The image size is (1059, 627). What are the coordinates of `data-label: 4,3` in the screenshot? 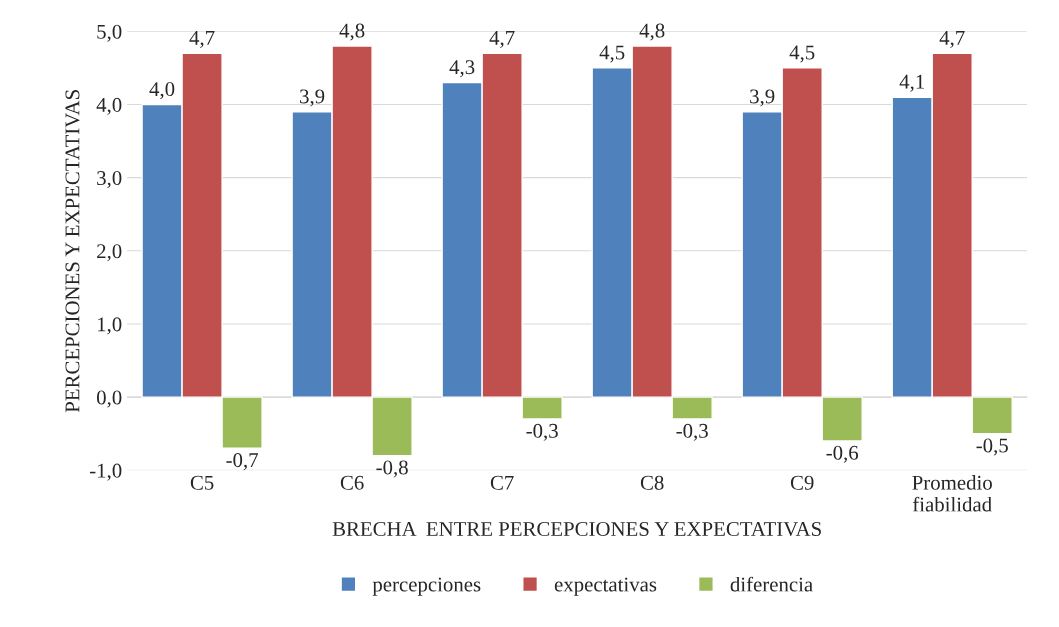 It's located at (462, 69).